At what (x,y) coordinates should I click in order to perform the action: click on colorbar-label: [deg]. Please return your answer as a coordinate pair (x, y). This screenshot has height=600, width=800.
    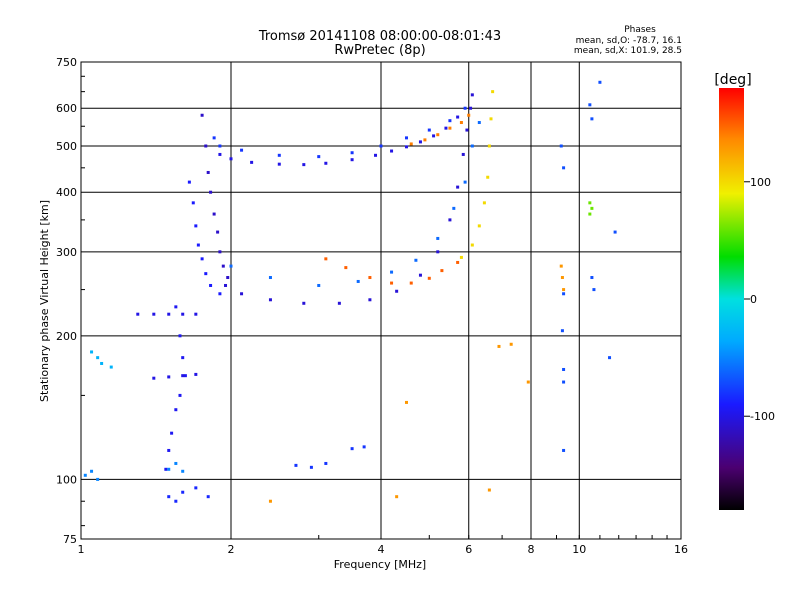
    Looking at the image, I should click on (732, 80).